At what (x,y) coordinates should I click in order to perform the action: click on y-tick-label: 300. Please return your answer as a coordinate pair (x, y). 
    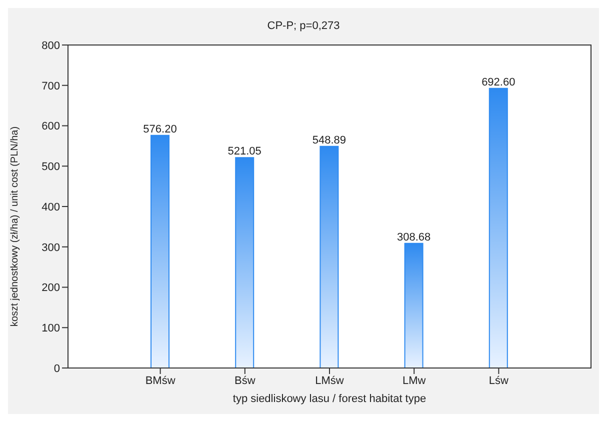
    Looking at the image, I should click on (51, 248).